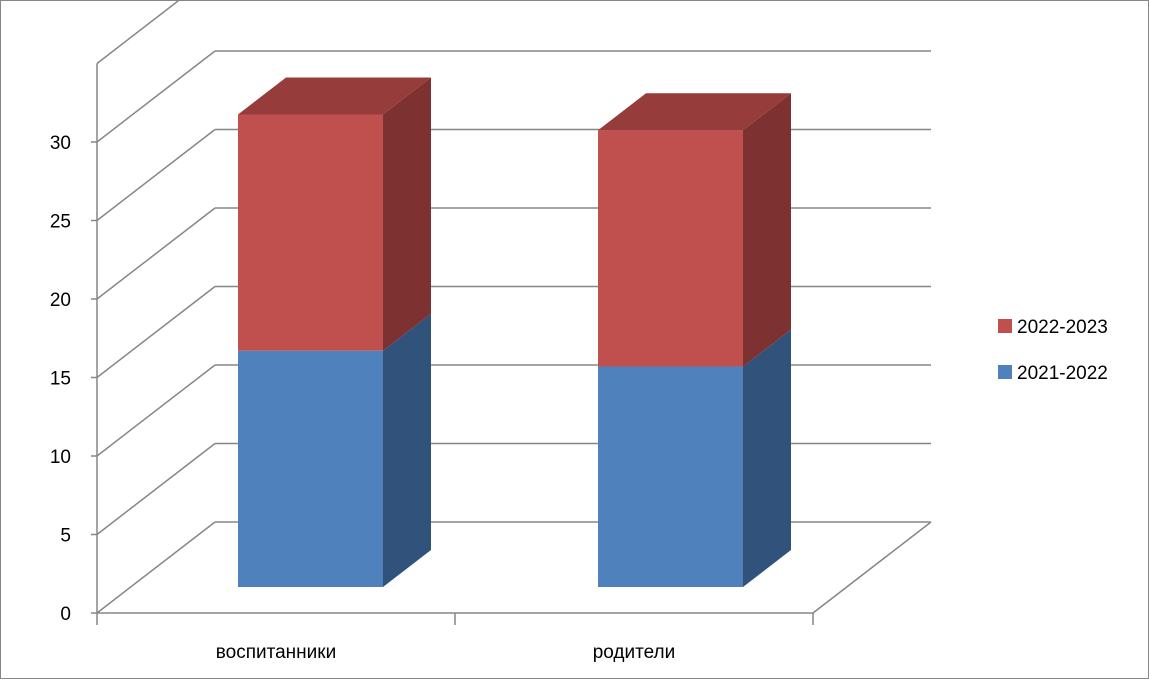 The height and width of the screenshot is (680, 1149). I want to click on y-tick-label: 20, so click(60, 300).